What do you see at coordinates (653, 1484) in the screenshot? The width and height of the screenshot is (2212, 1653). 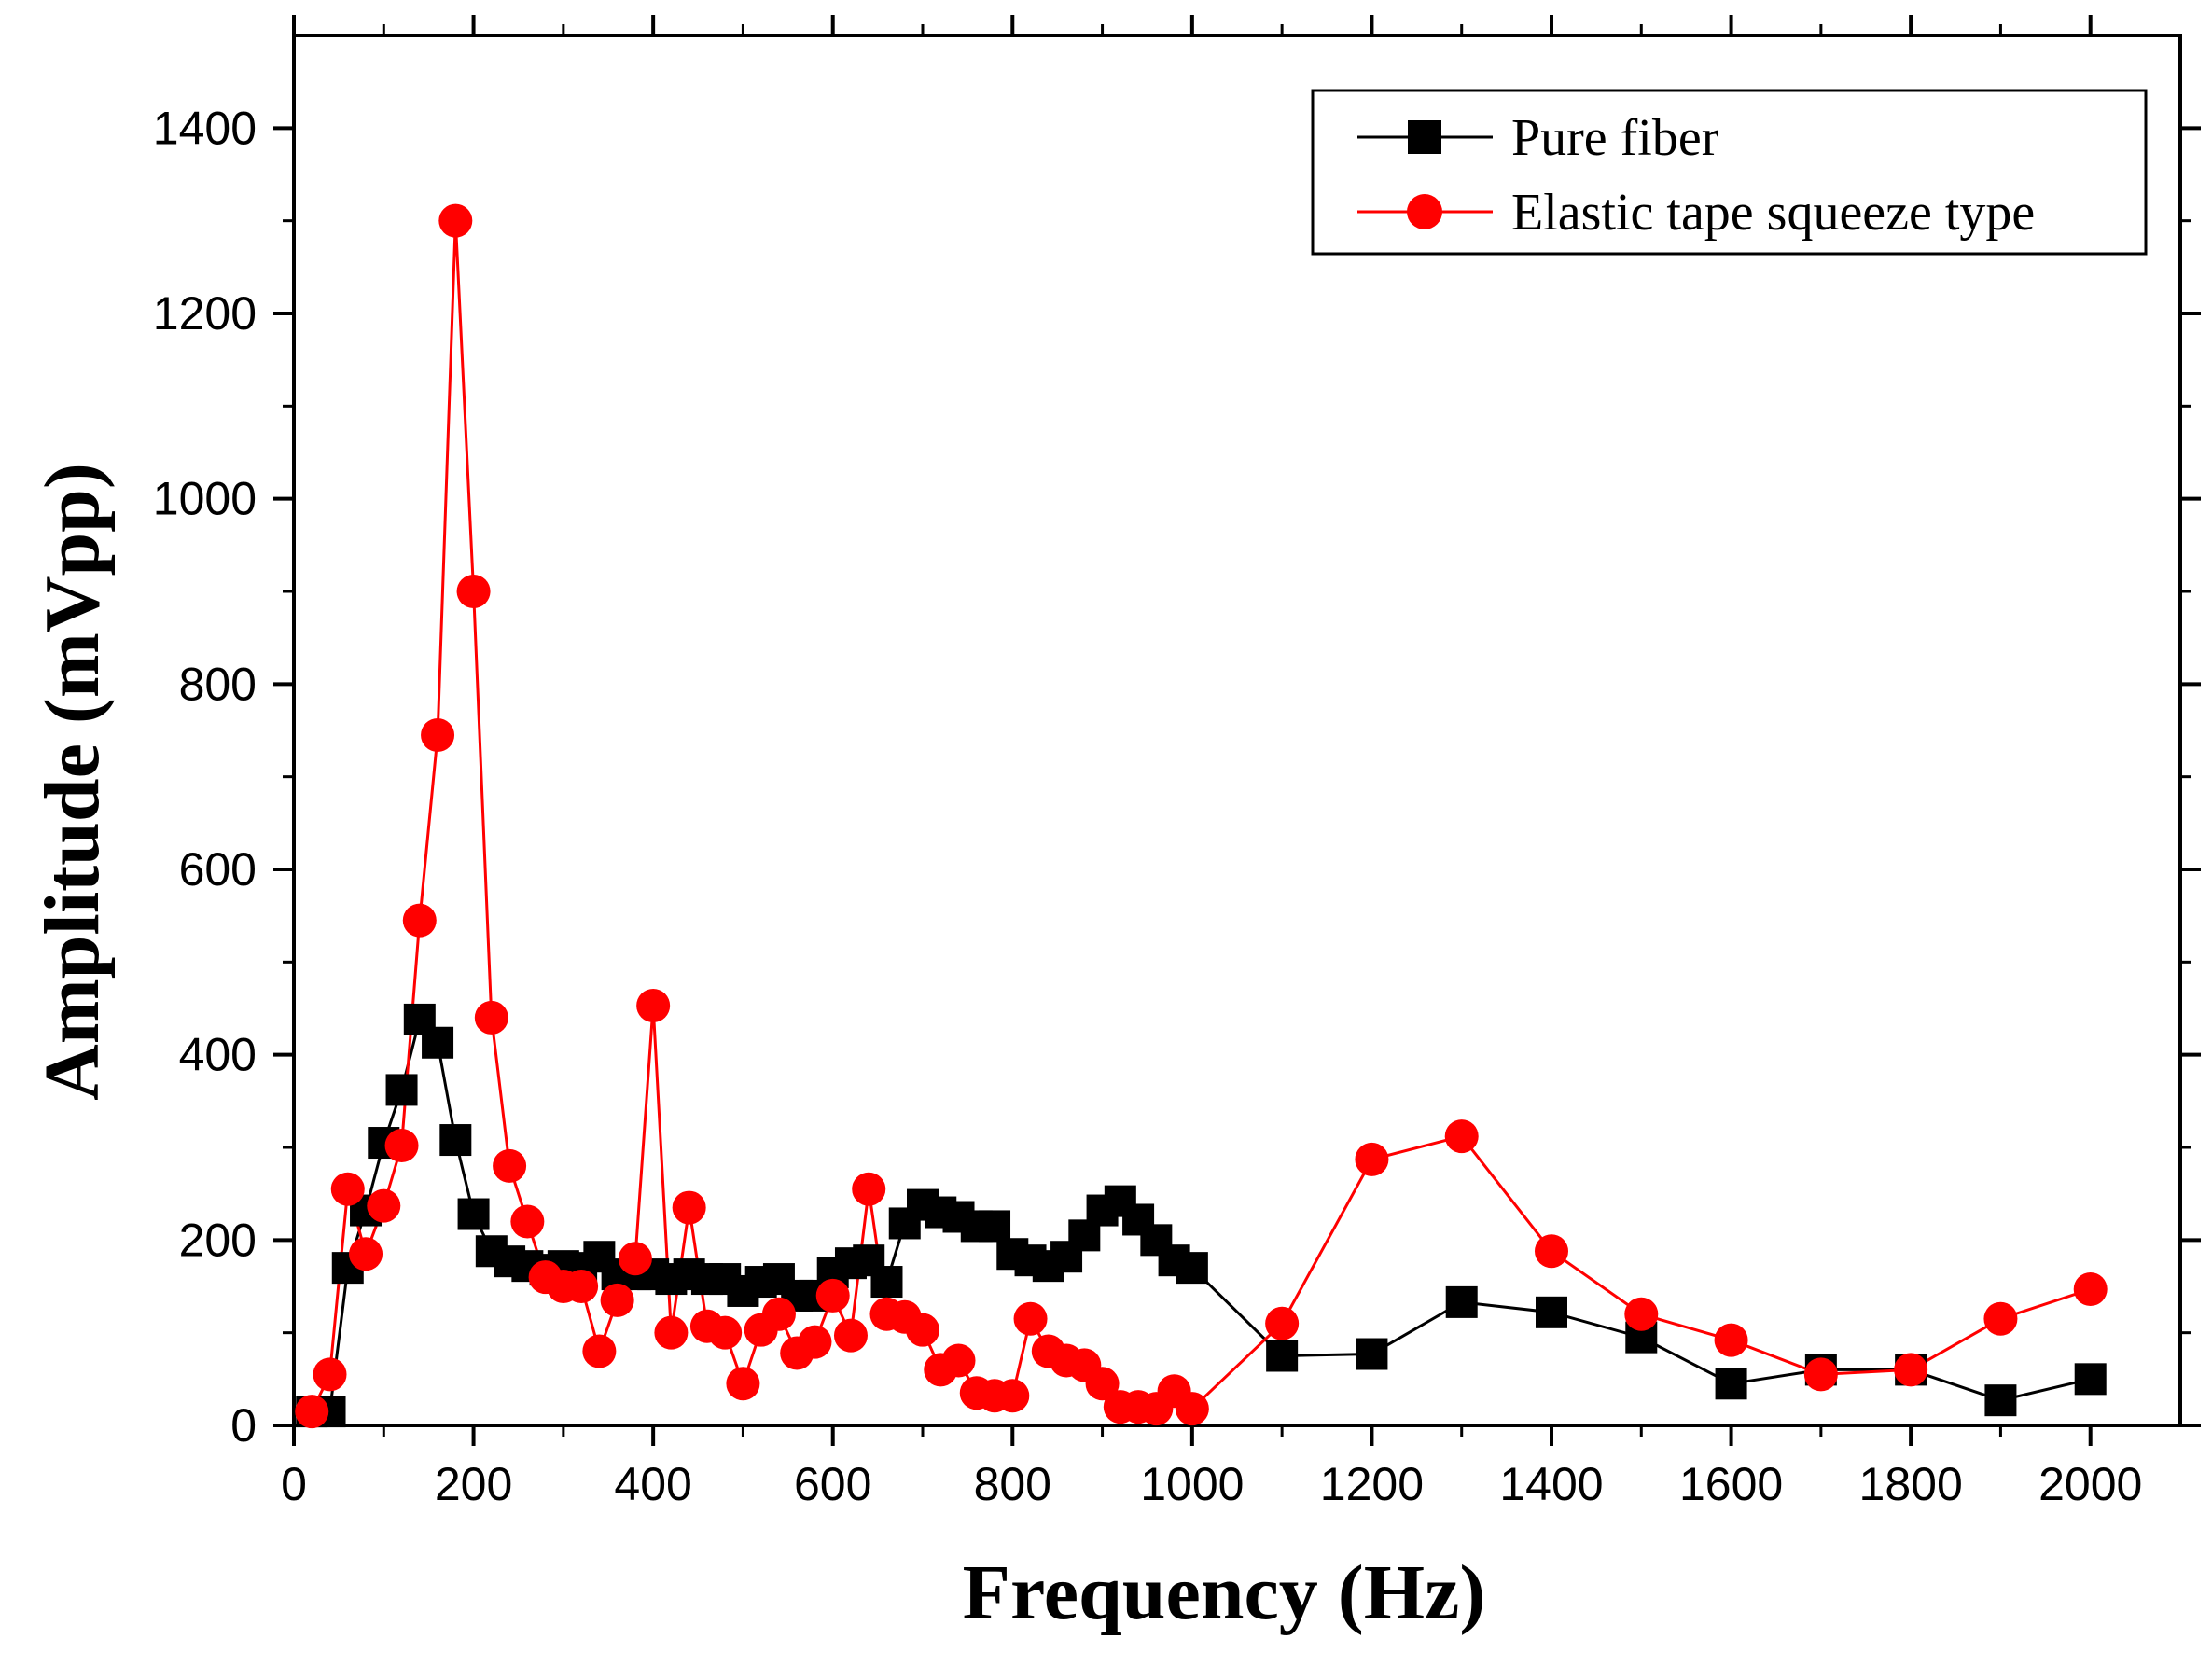 I see `x-tick-label: 400` at bounding box center [653, 1484].